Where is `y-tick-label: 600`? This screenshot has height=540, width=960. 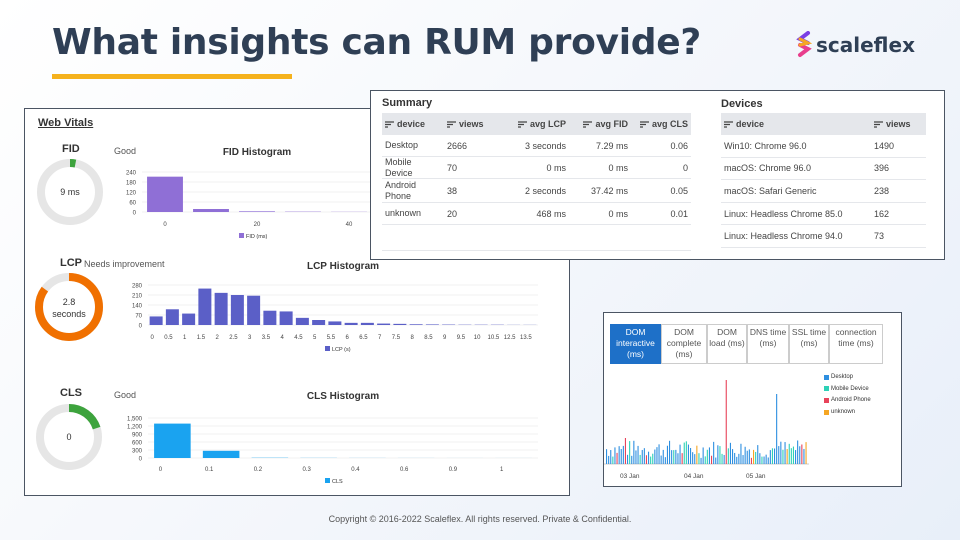 y-tick-label: 600 is located at coordinates (137, 444).